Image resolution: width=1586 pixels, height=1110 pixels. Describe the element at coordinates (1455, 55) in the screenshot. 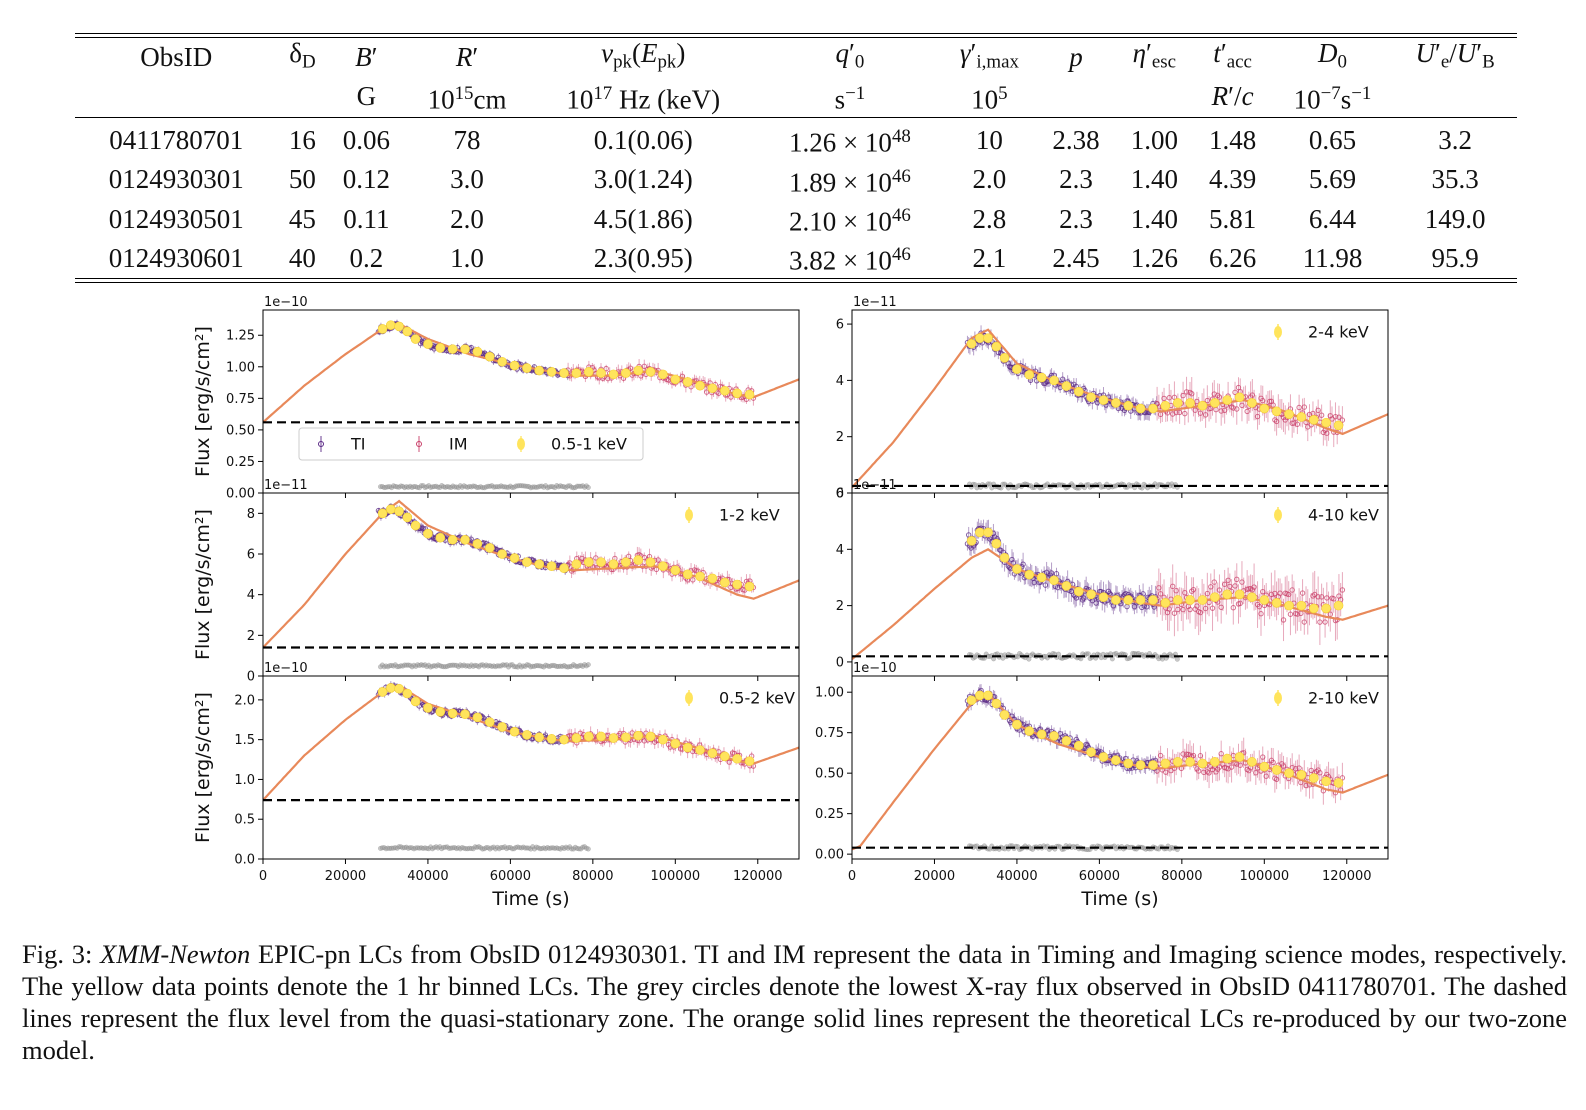

I see `column-header-U: U′e/U′B` at that location.